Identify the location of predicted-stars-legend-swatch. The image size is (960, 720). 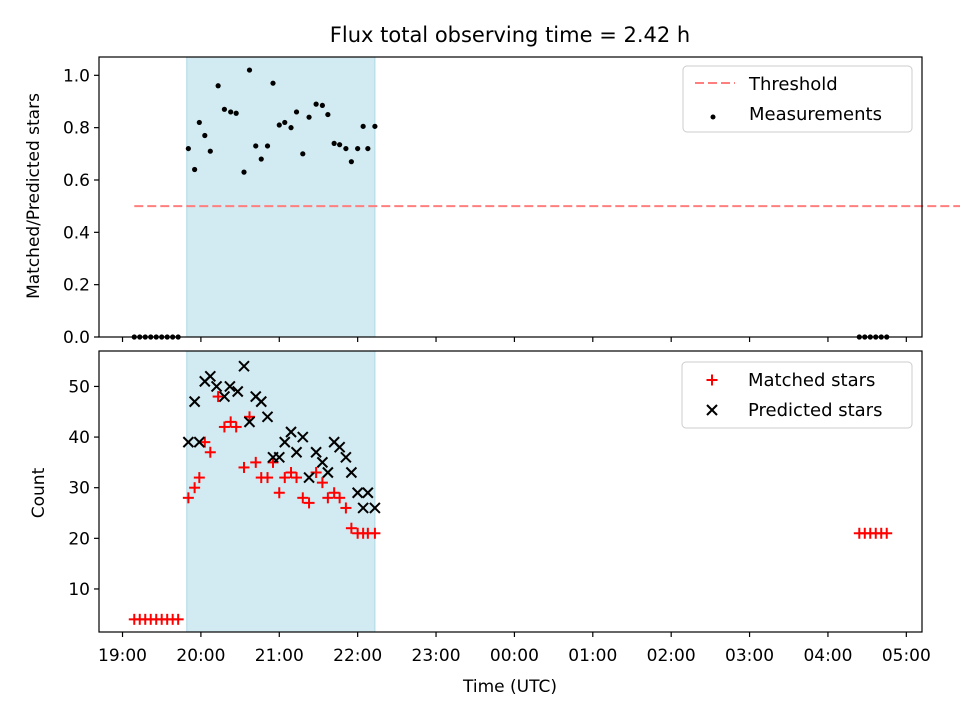
(712, 410).